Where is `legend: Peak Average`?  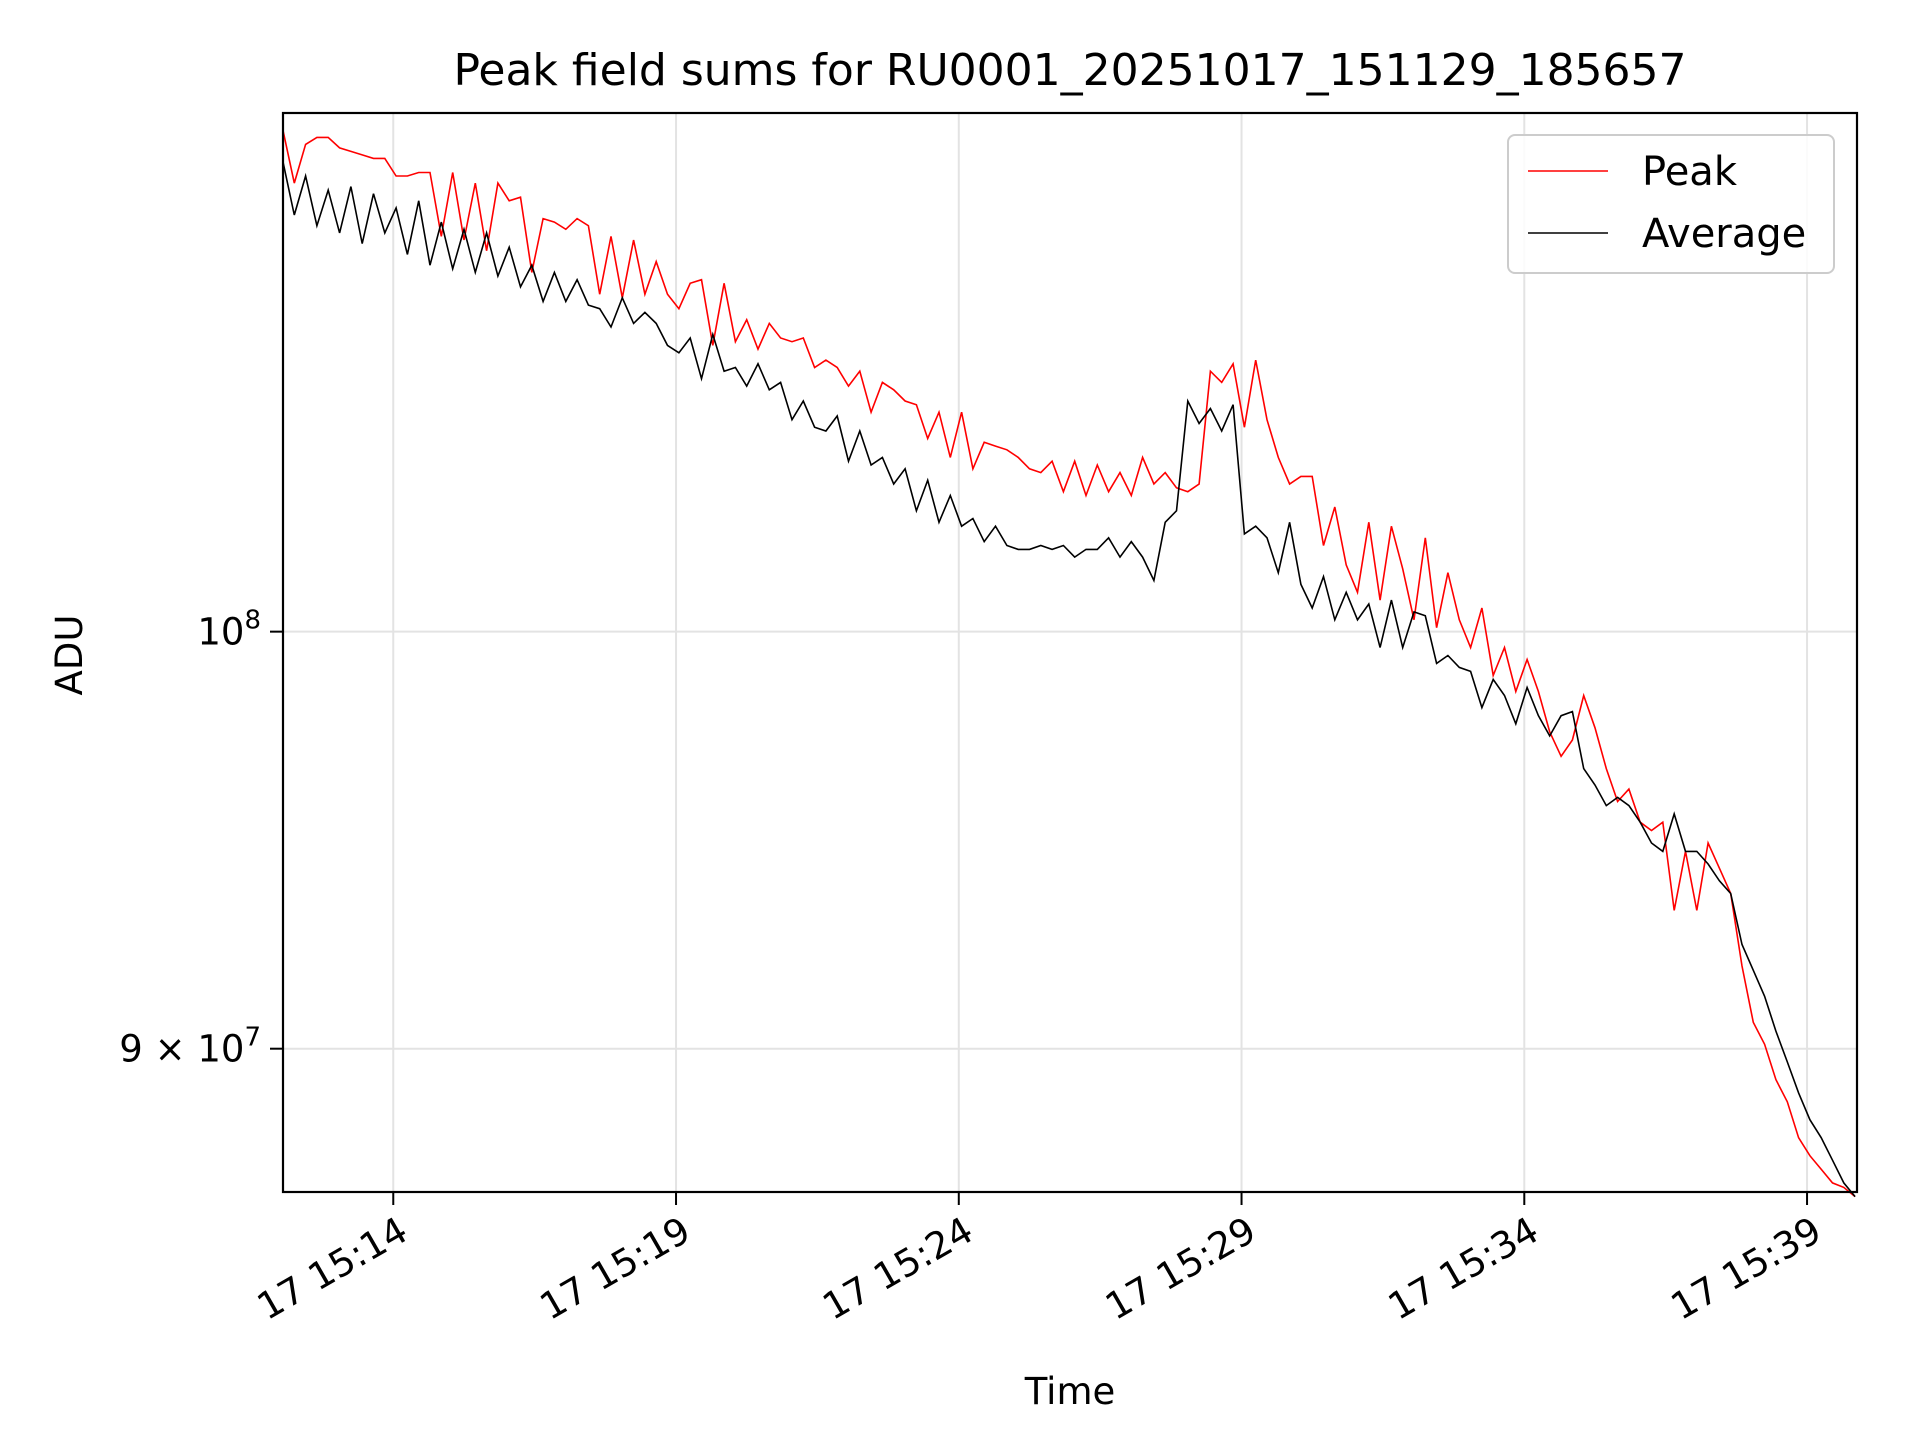 legend: Peak Average is located at coordinates (1671, 204).